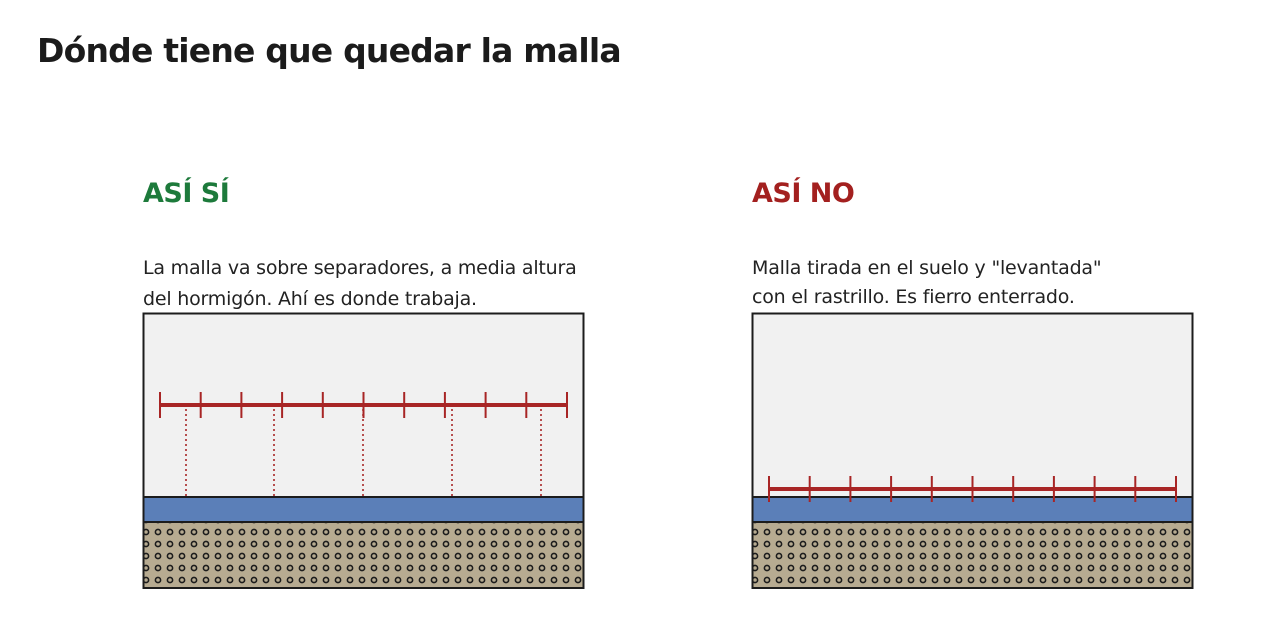 This screenshot has height=627, width=1262. Describe the element at coordinates (913, 297) in the screenshot. I see `bad-description-line-2: con el rastrillo. Es fierro enterrado.` at that location.